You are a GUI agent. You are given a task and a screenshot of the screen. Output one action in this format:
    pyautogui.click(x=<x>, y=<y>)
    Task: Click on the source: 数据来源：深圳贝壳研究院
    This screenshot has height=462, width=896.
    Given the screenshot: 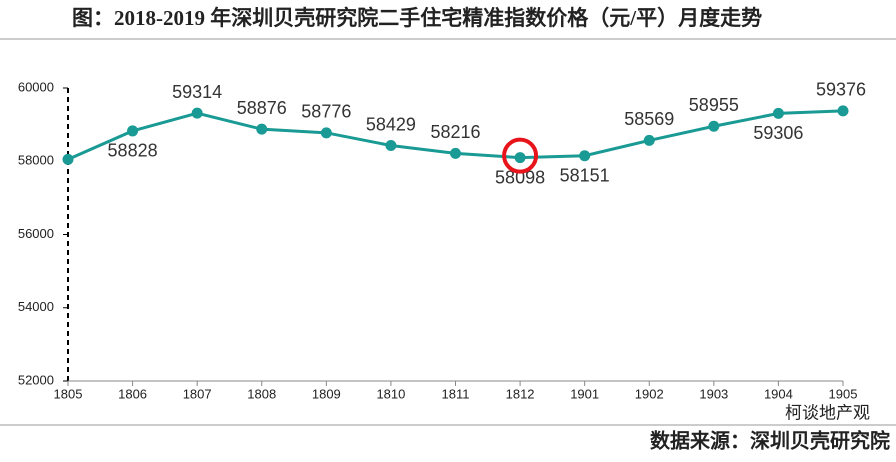 What is the action you would take?
    pyautogui.click(x=770, y=441)
    